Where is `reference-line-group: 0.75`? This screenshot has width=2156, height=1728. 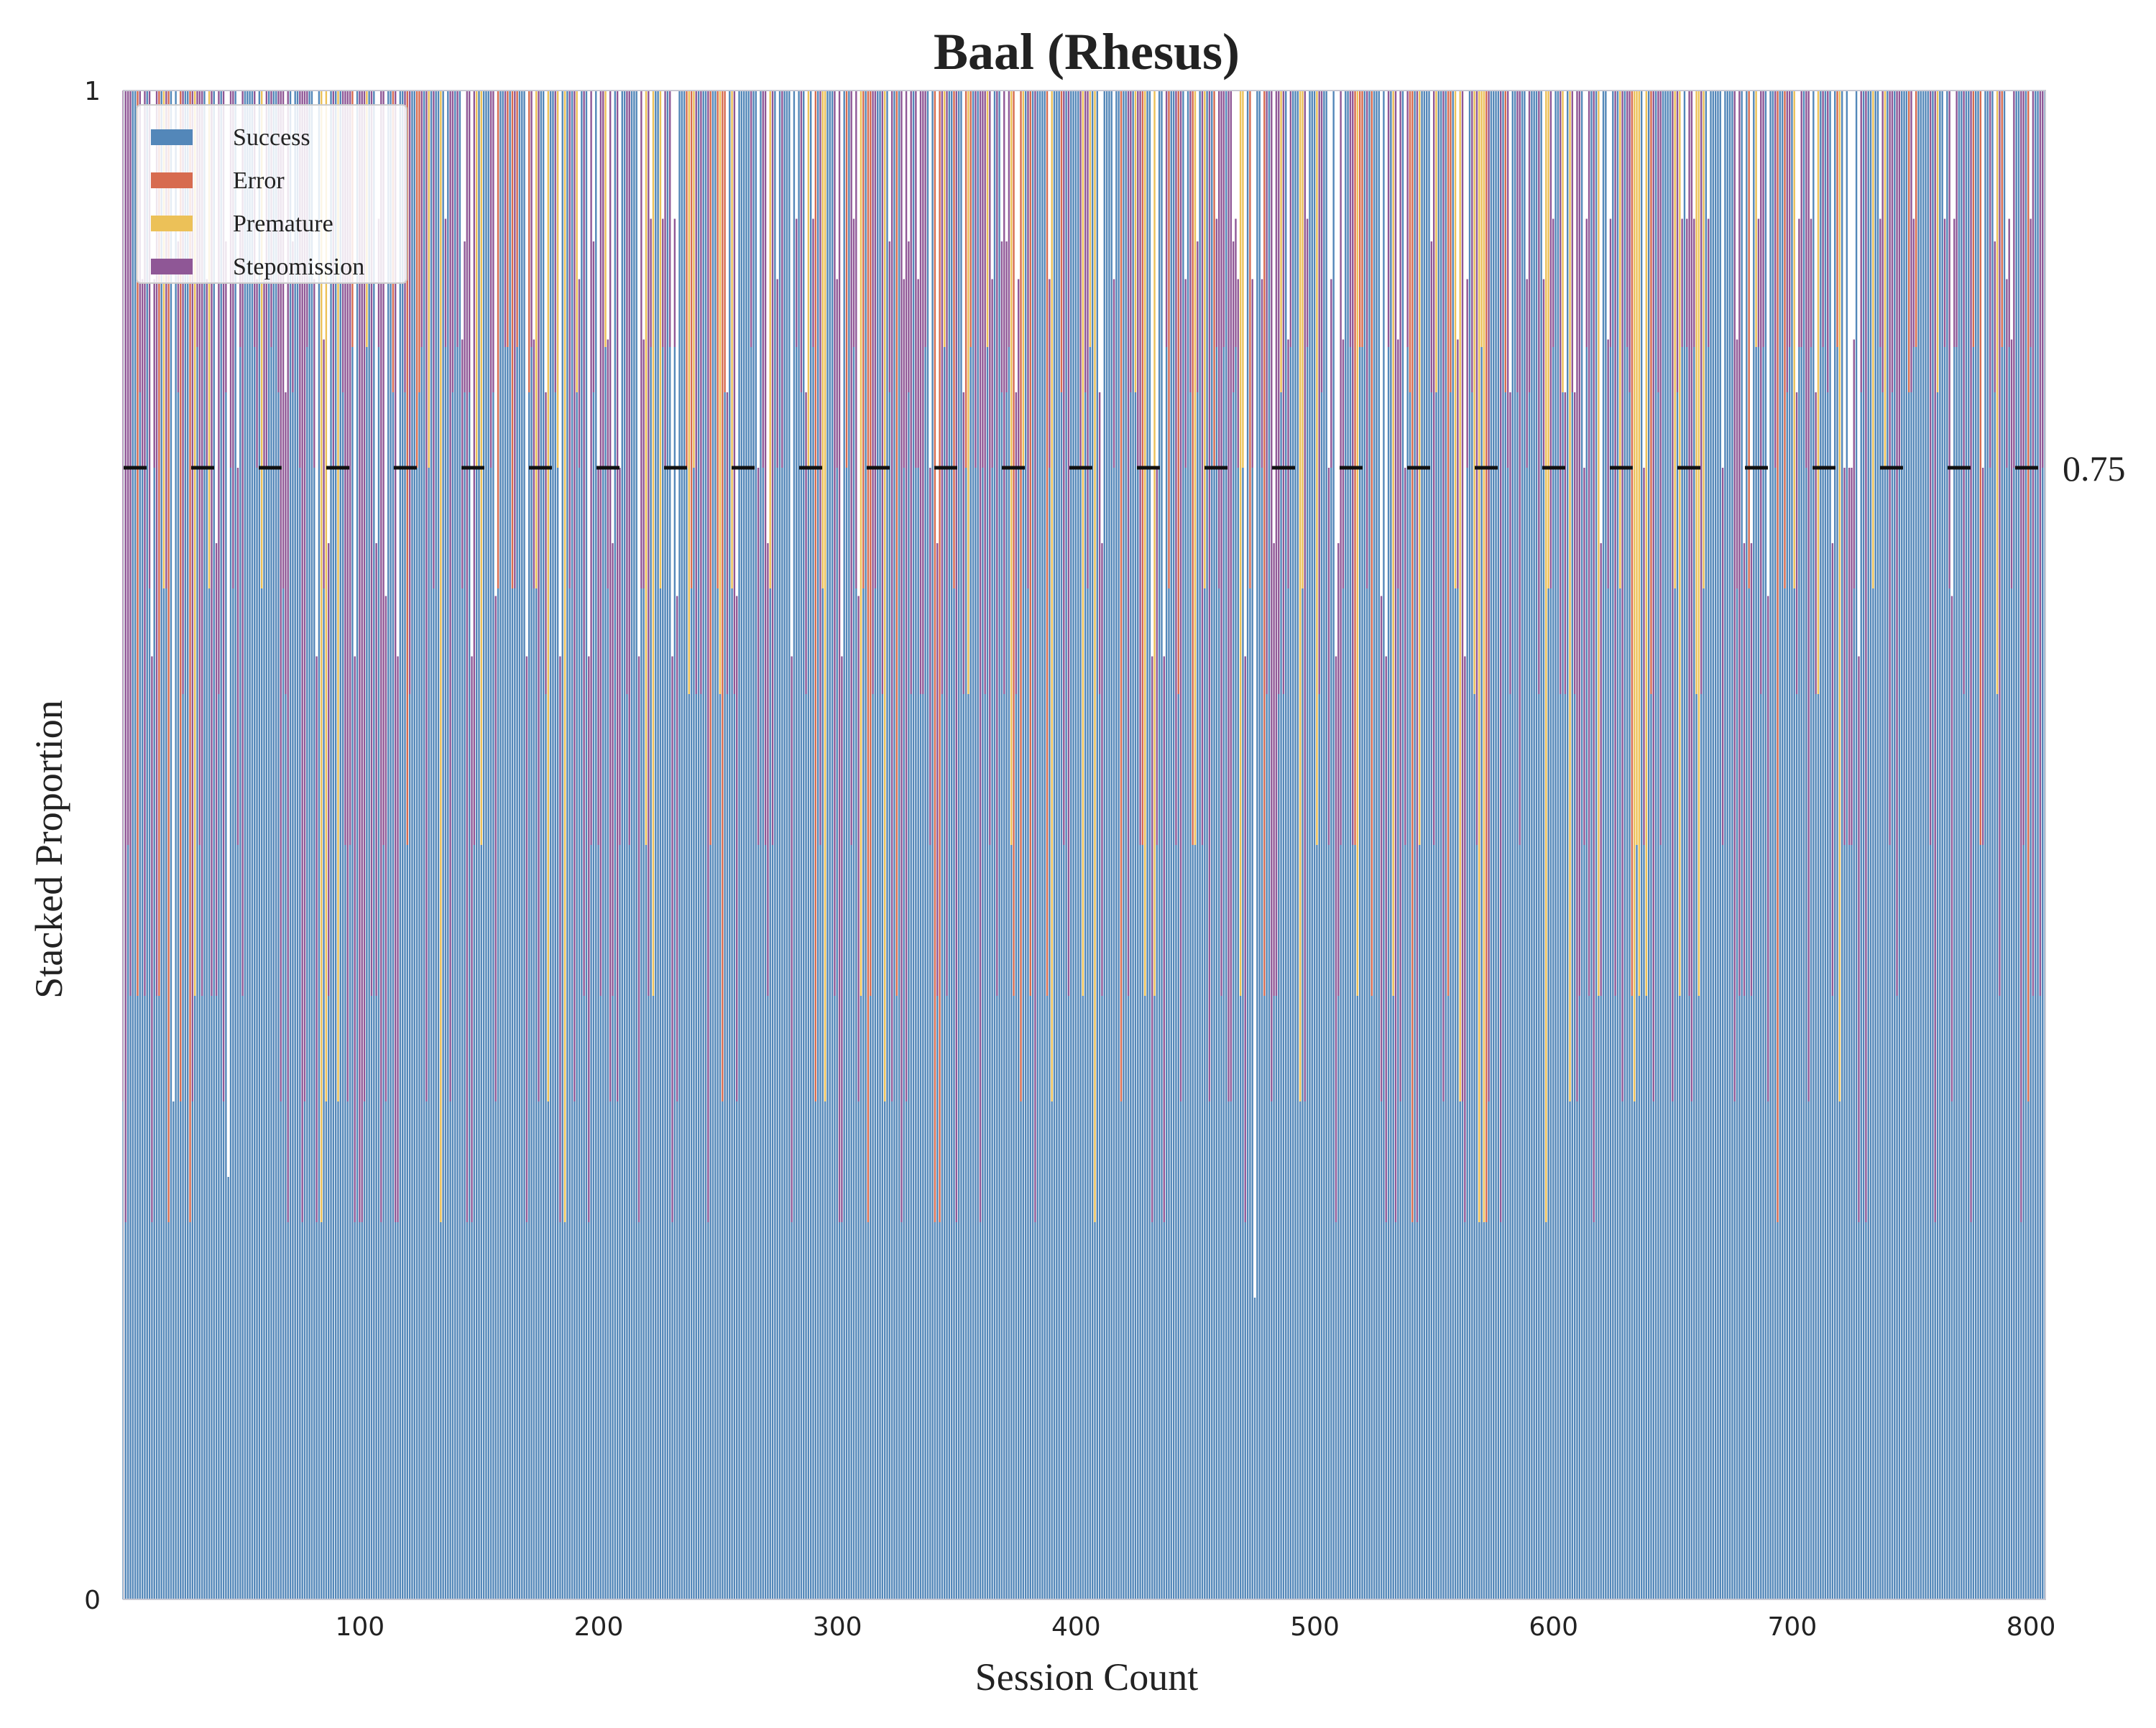
reference-line-group: 0.75 is located at coordinates (1125, 469).